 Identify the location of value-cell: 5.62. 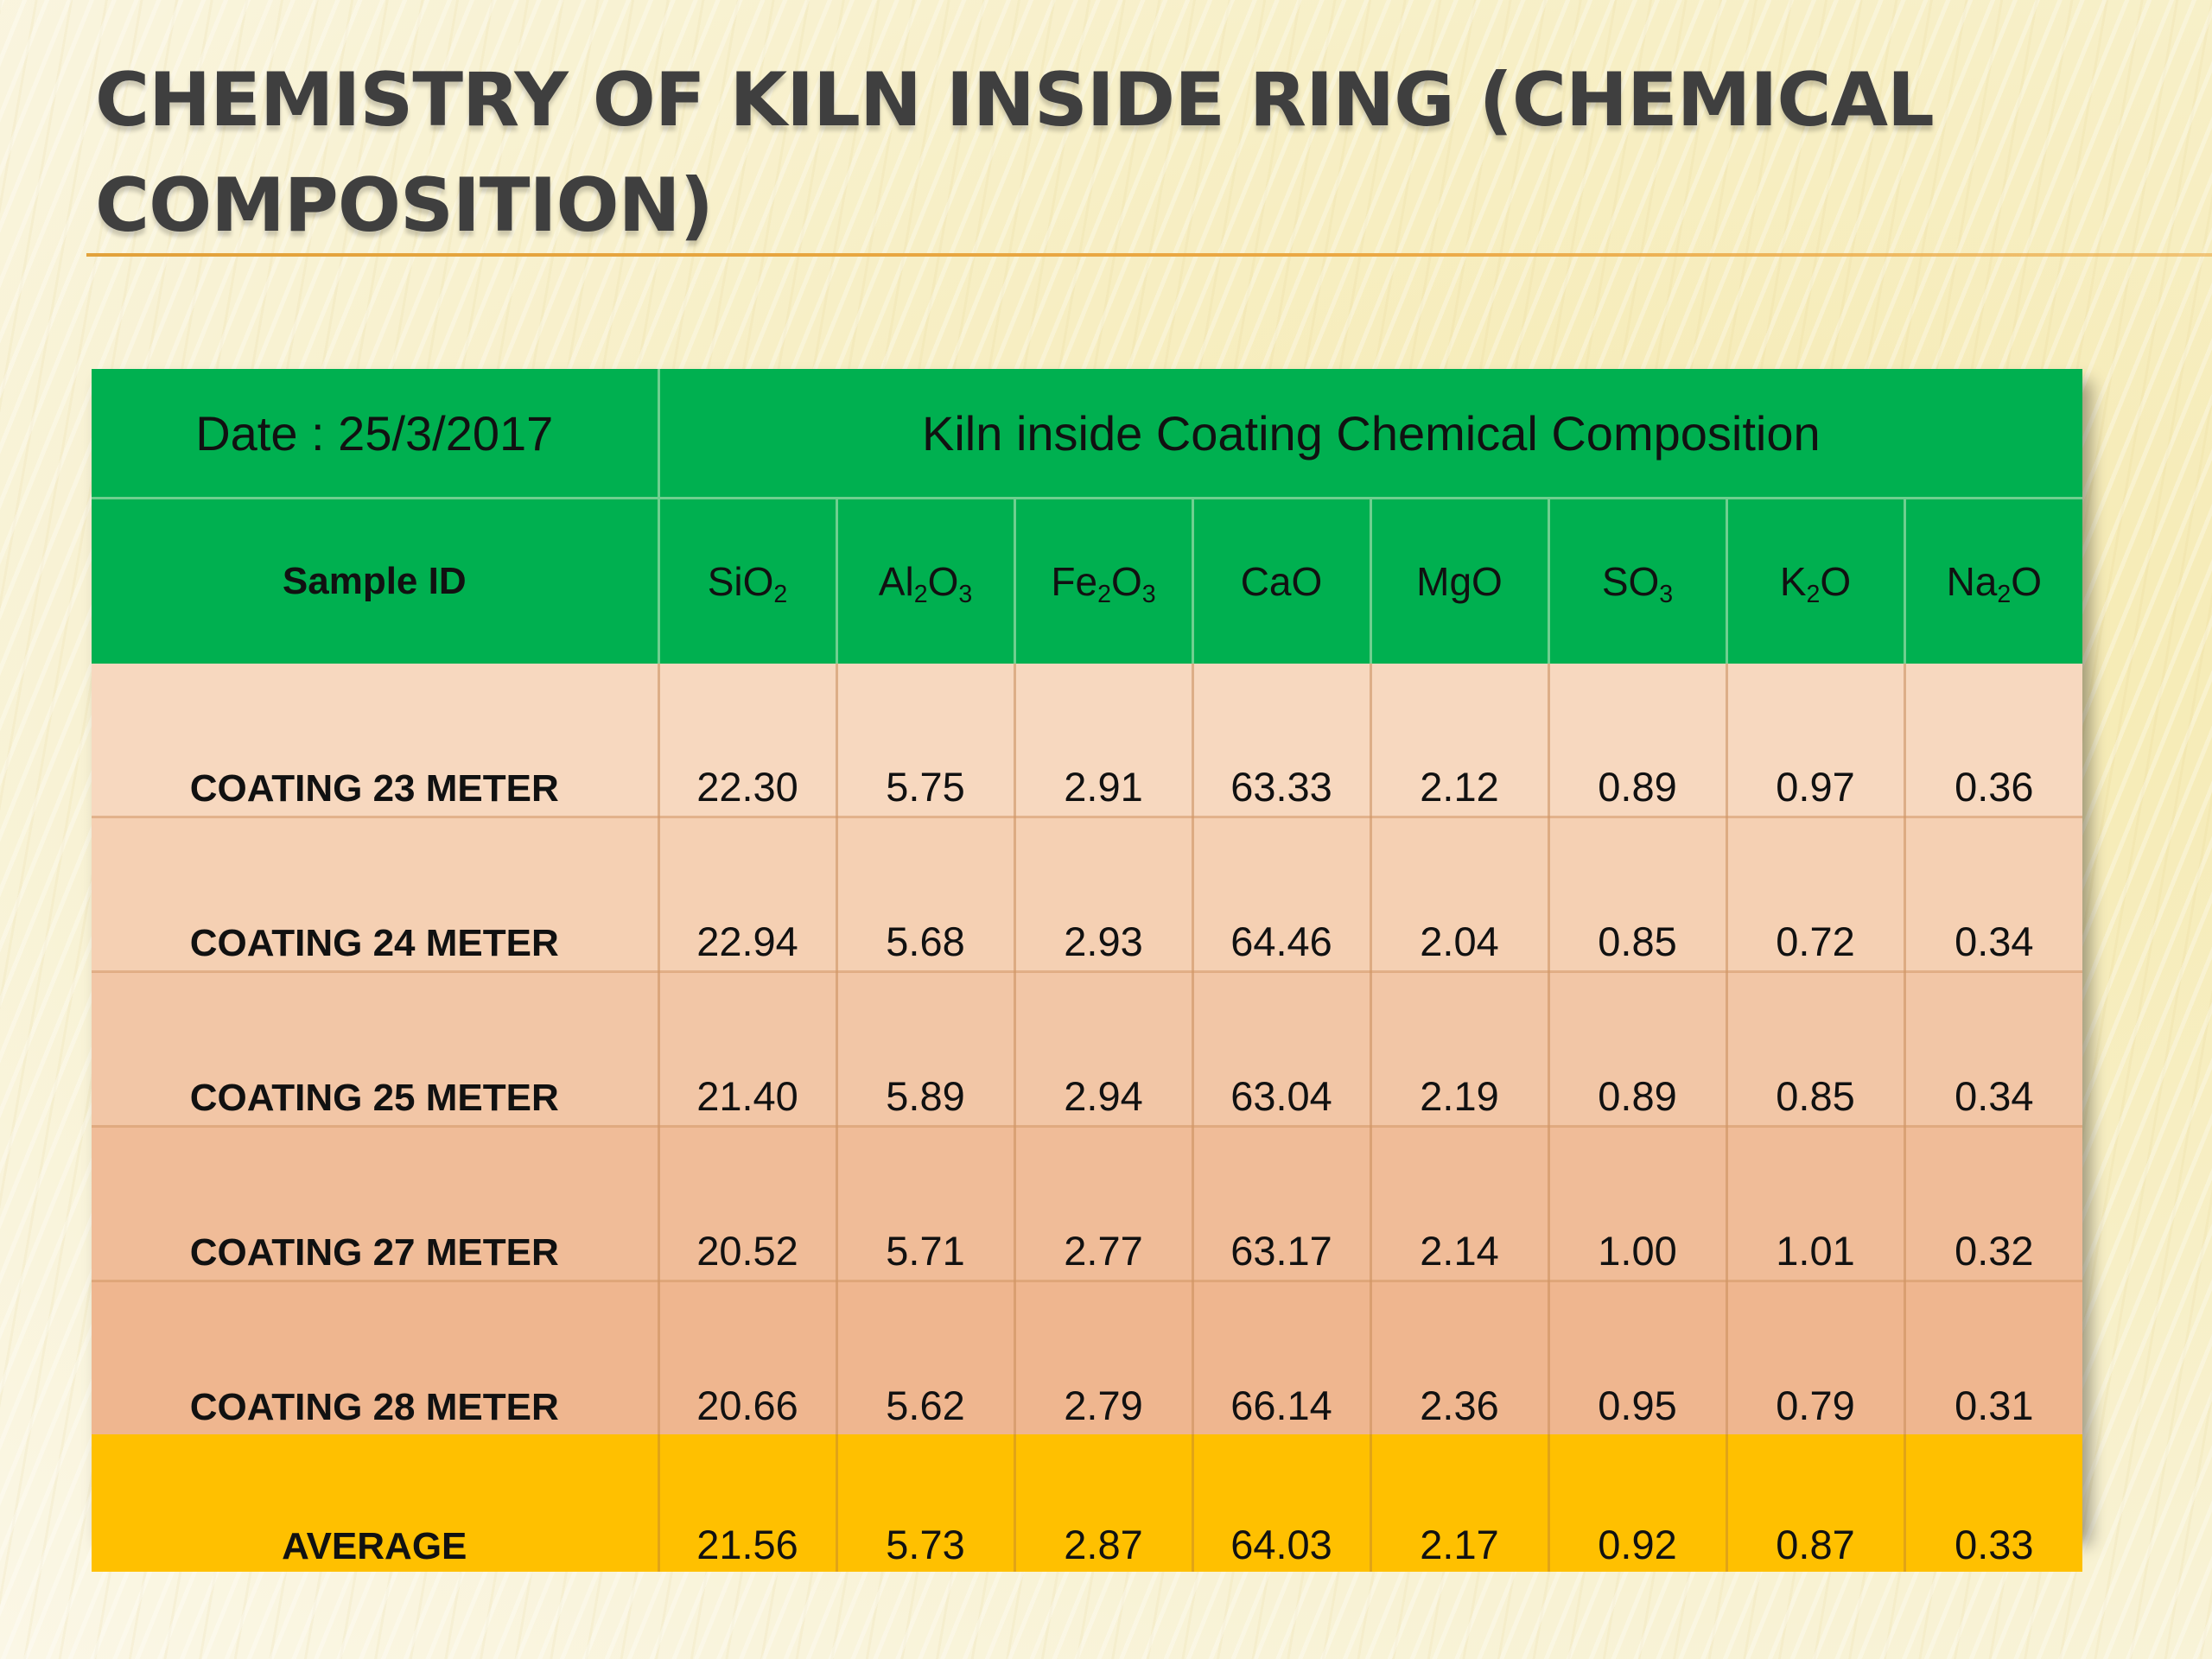
(926, 1357).